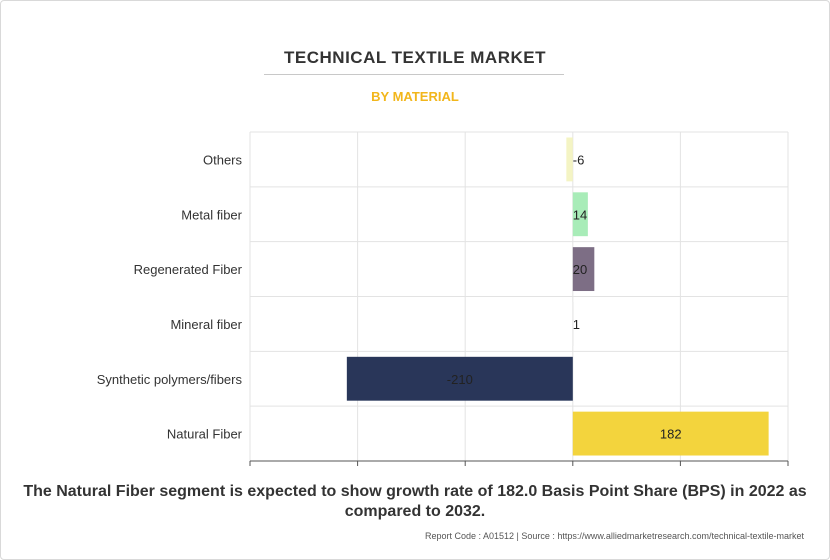  Describe the element at coordinates (205, 434) in the screenshot. I see `y-axis-tick-label: Natural Fiber` at that location.